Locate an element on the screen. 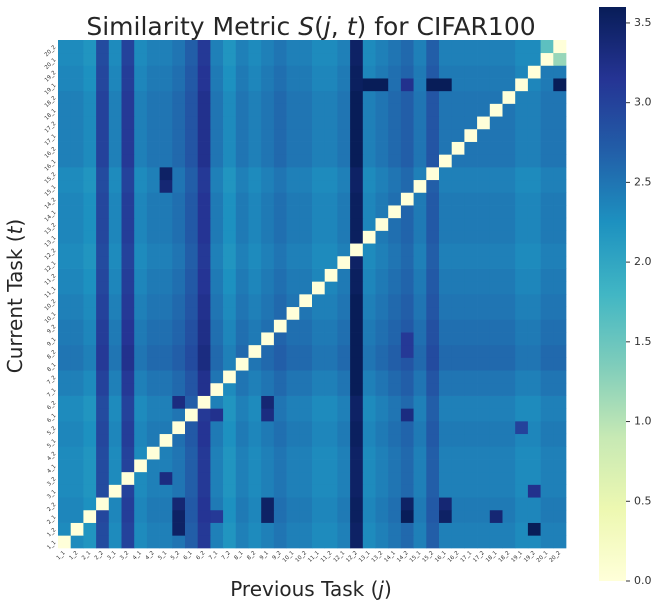 The image size is (665, 608). x-tick-label: 16_1 is located at coordinates (441, 557).